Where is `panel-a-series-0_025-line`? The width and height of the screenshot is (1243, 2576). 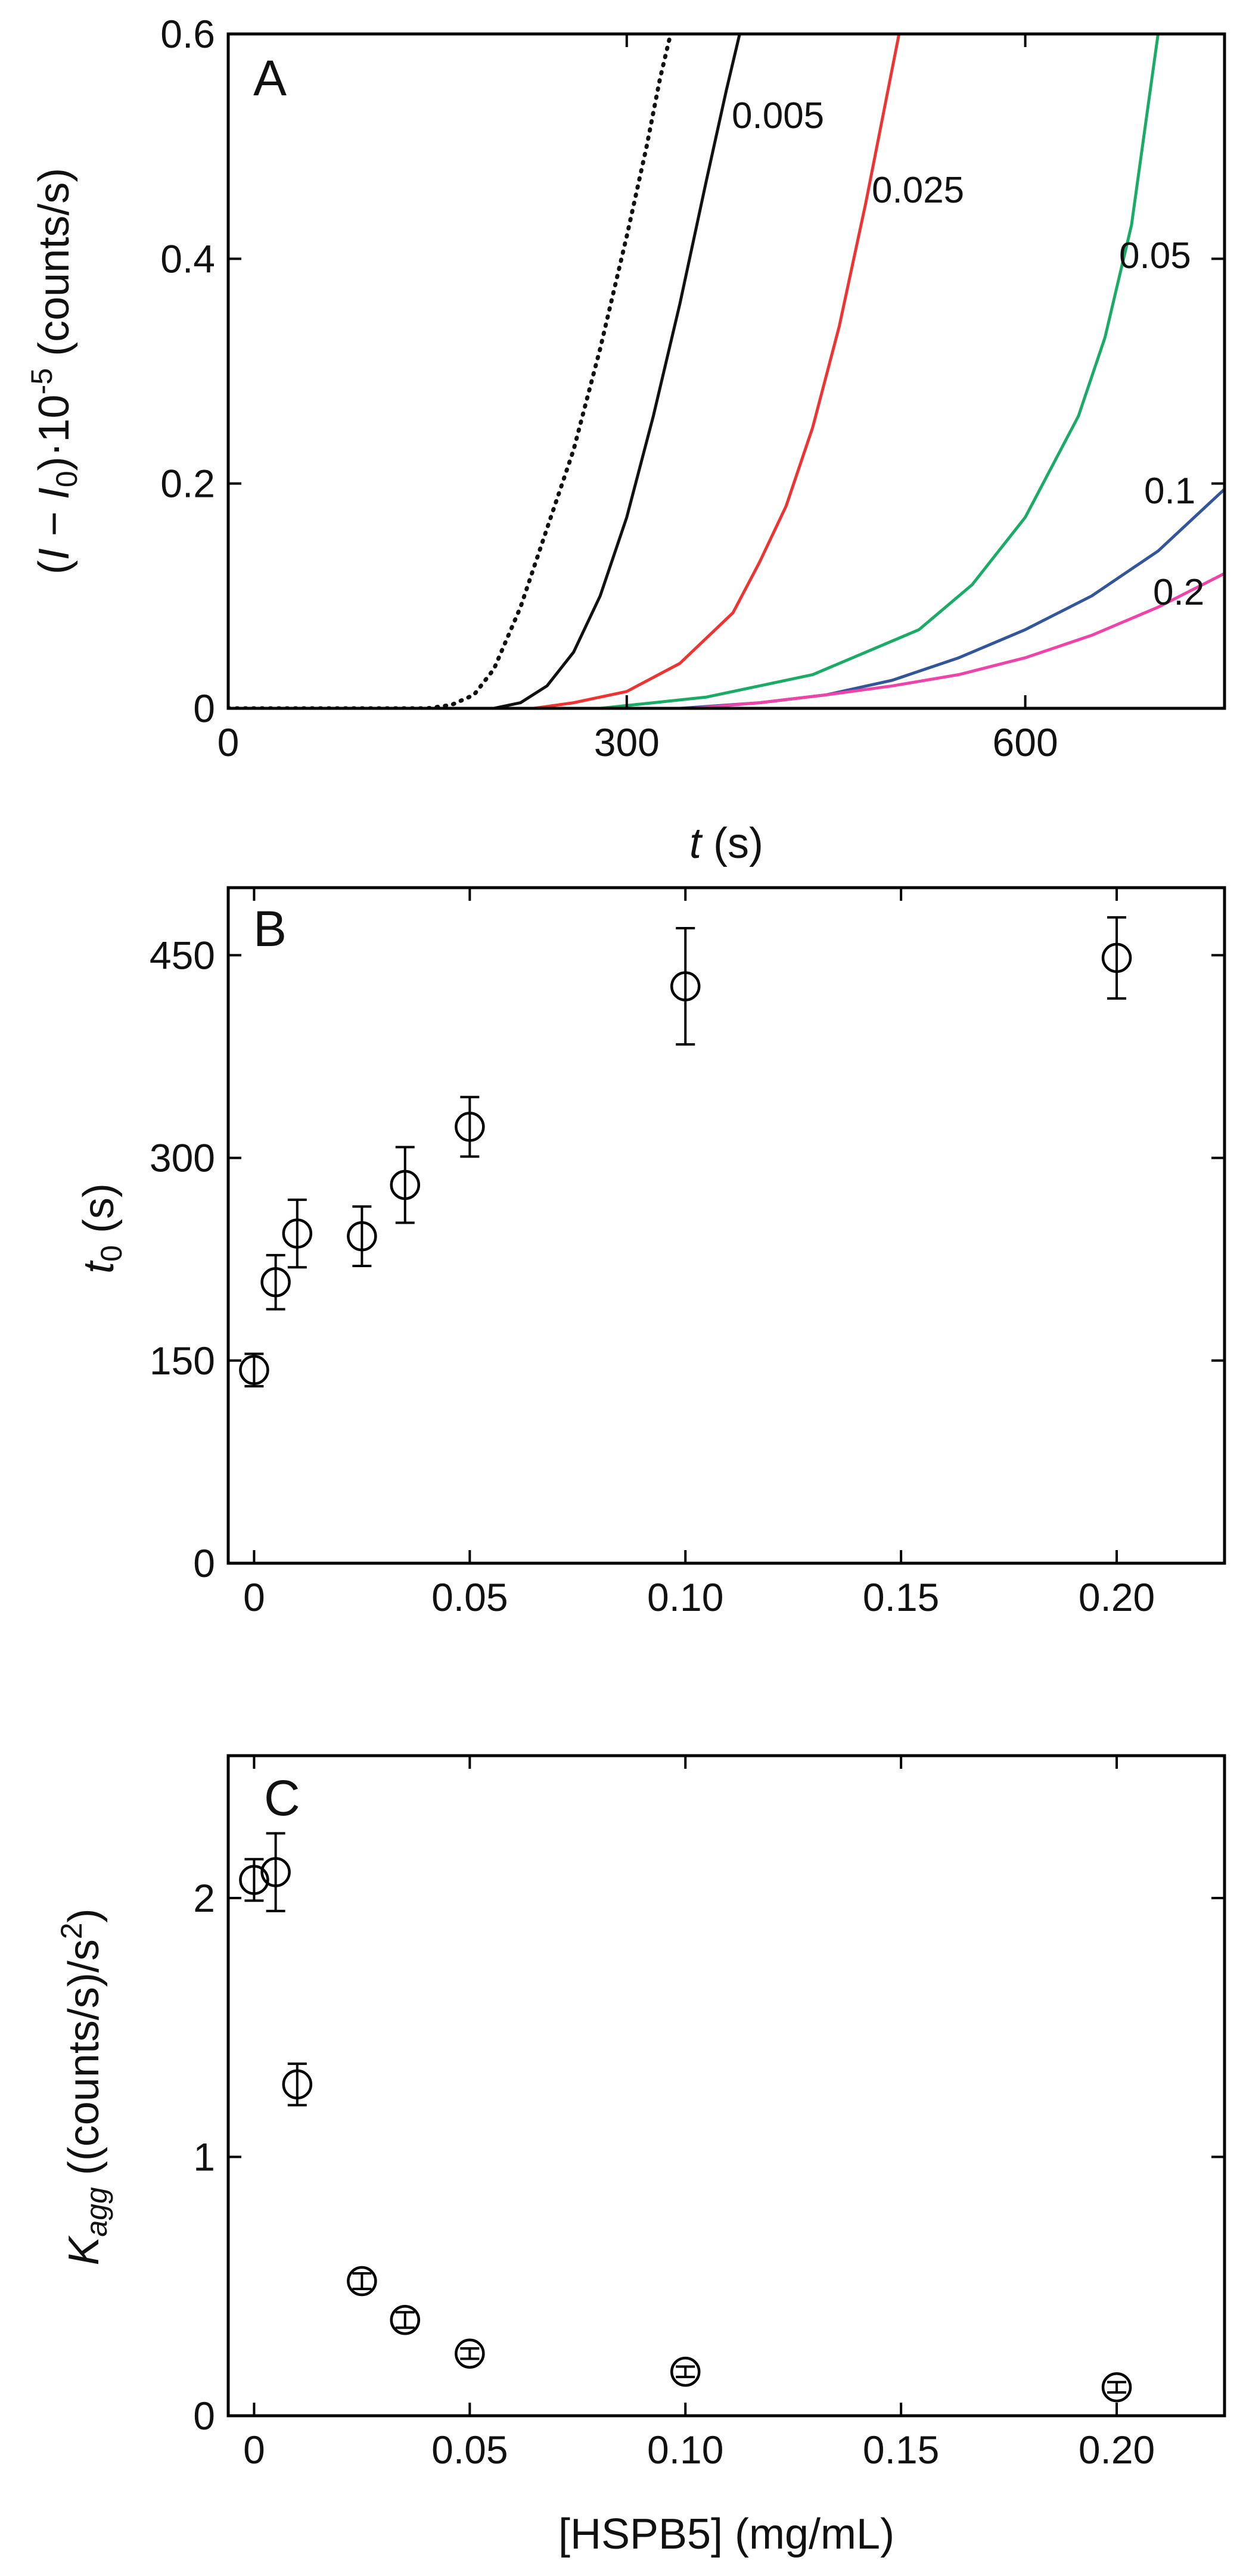 panel-a-series-0_025-line is located at coordinates (564, 371).